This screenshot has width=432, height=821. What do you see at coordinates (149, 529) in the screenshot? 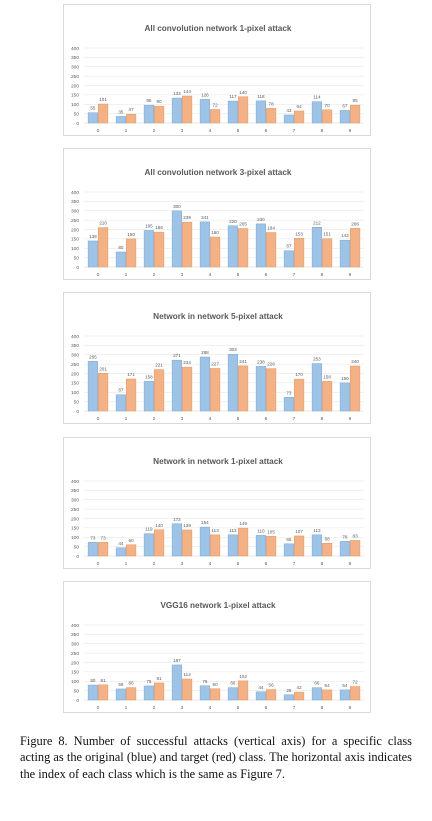
I see `data-label: 119` at bounding box center [149, 529].